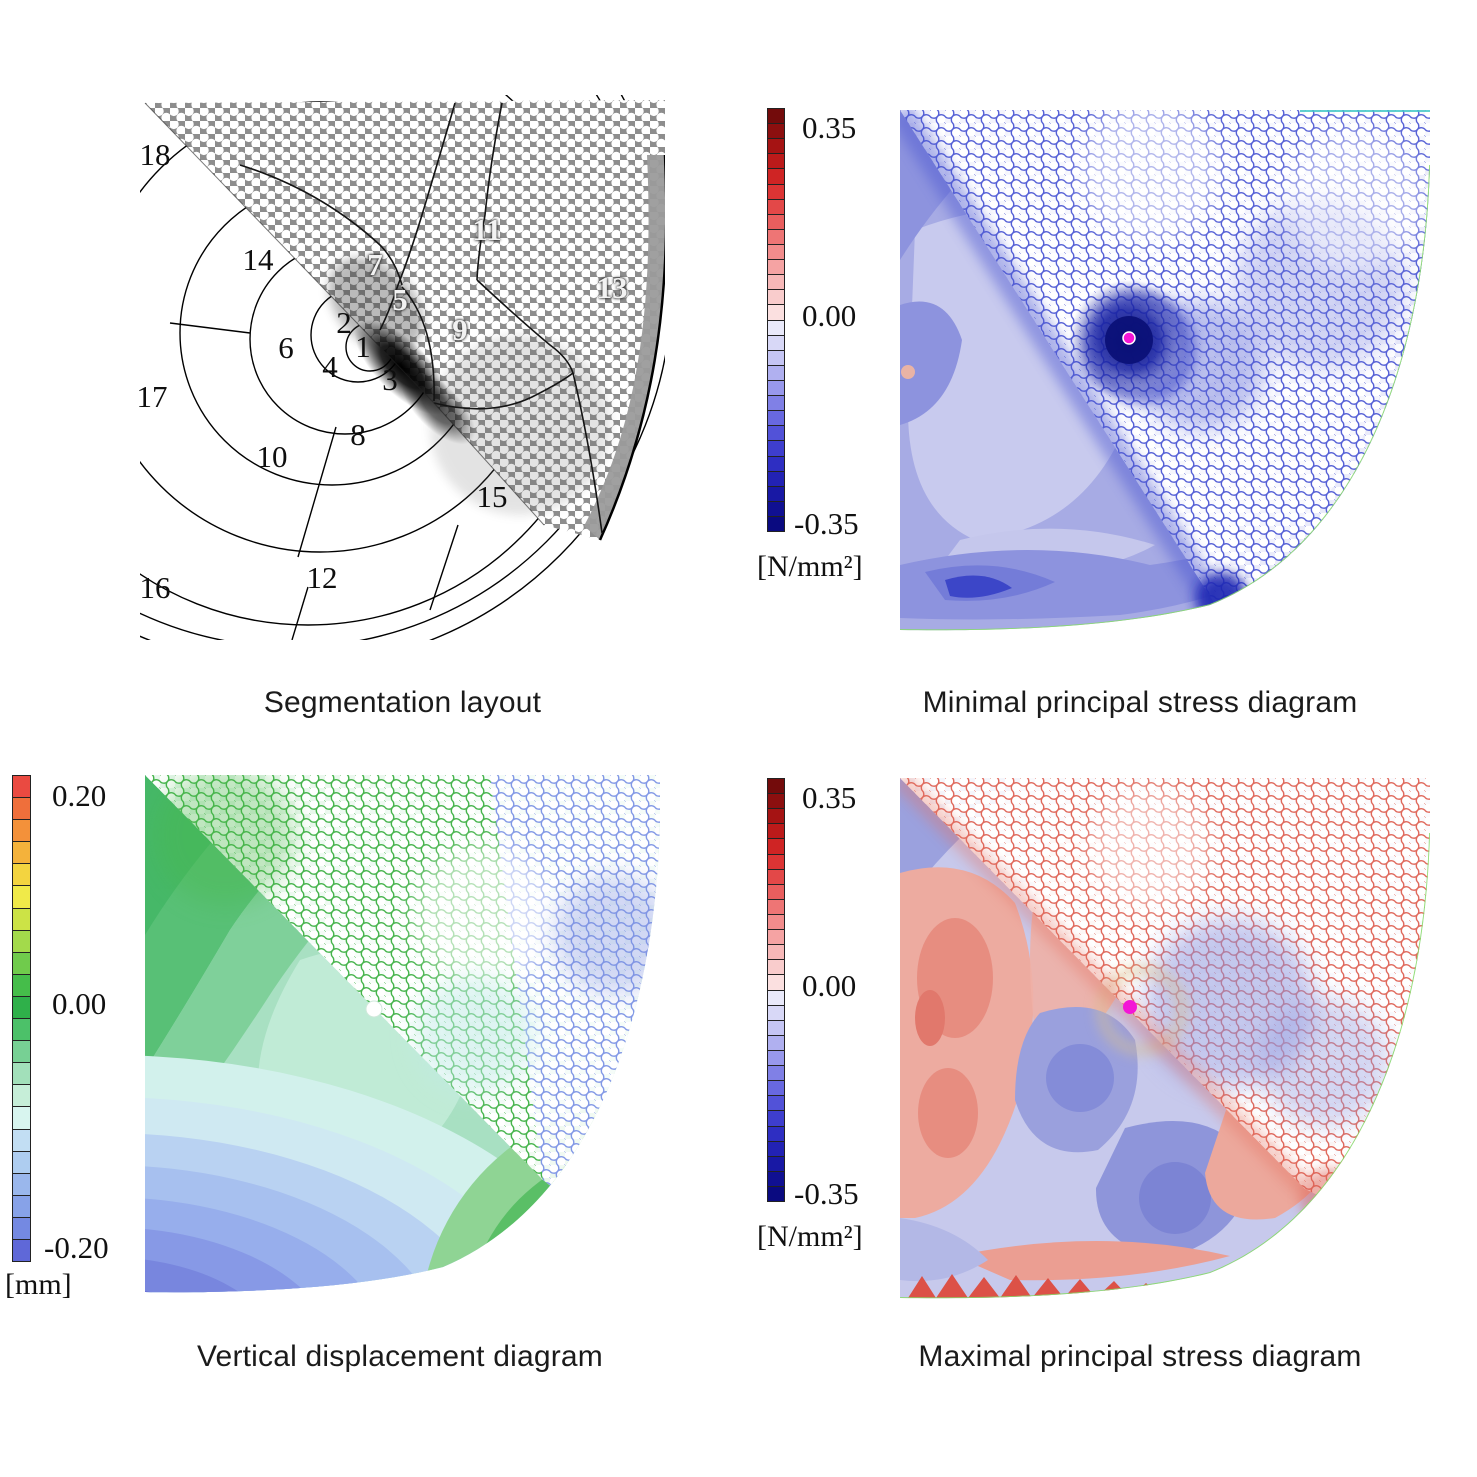  I want to click on max-stress-caption: Maximal principal stress diagram, so click(1140, 1356).